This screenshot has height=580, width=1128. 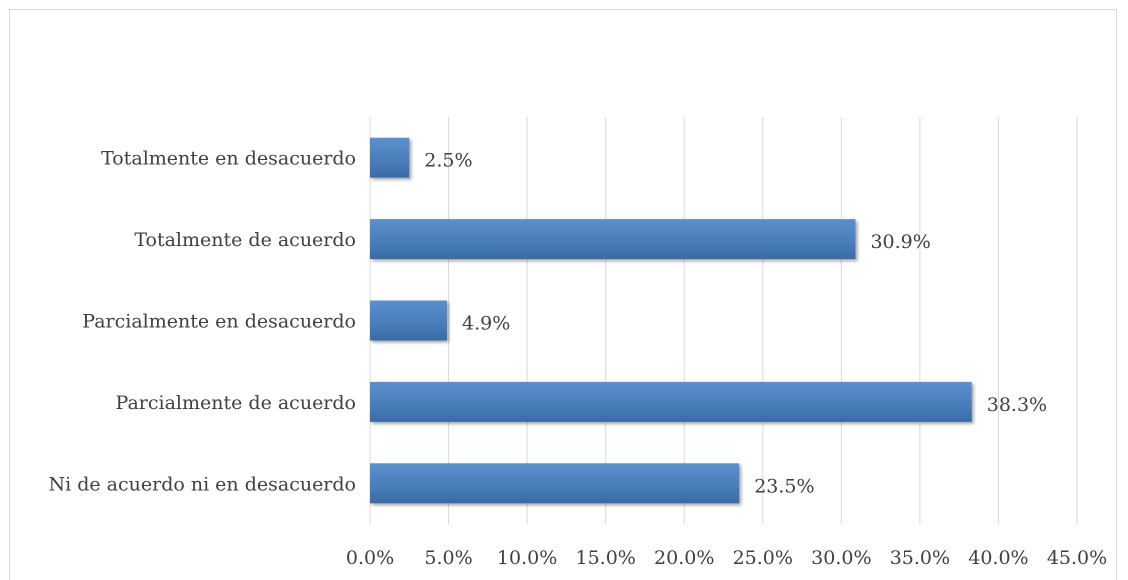 What do you see at coordinates (236, 403) in the screenshot?
I see `category-label: Parcialmente de acuerdo` at bounding box center [236, 403].